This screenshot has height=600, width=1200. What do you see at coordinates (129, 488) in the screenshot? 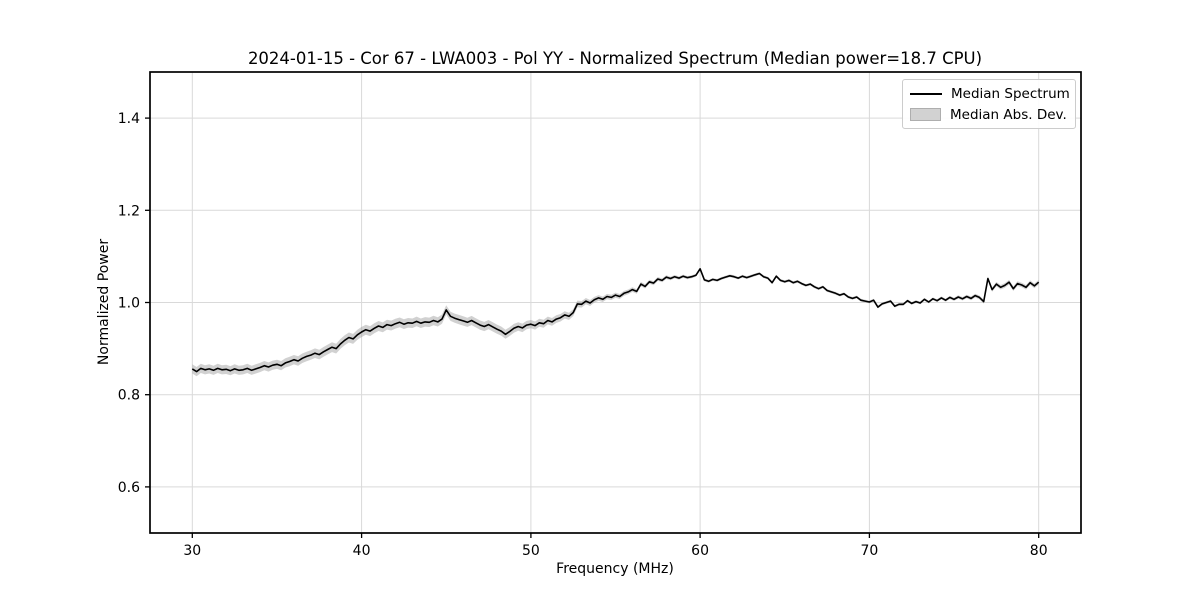
I see `y-tick-label: 0.6` at bounding box center [129, 488].